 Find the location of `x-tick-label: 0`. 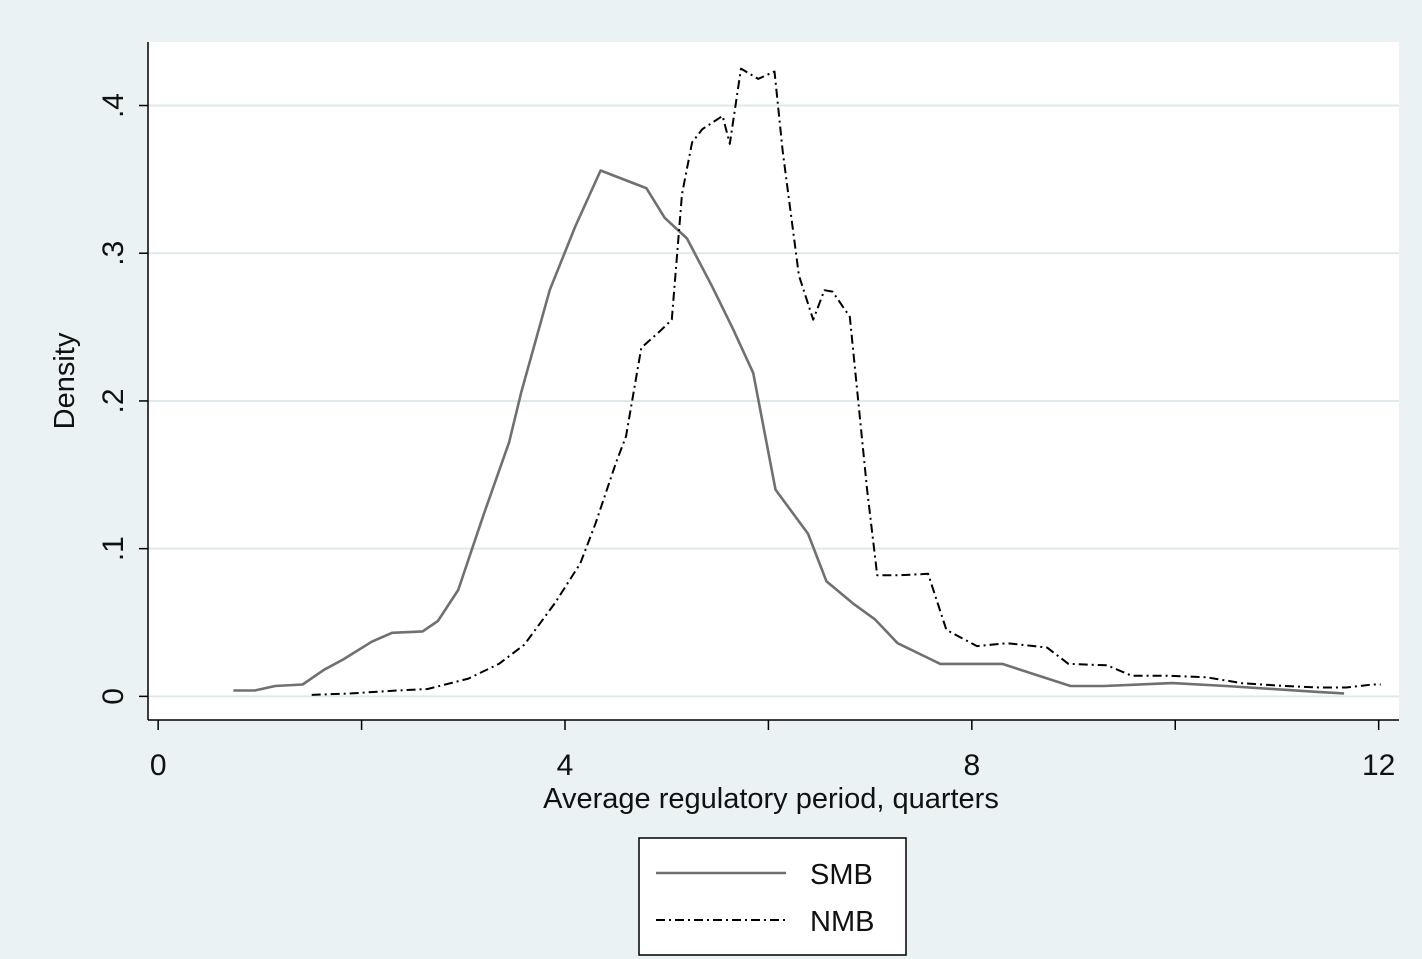

x-tick-label: 0 is located at coordinates (158, 765).